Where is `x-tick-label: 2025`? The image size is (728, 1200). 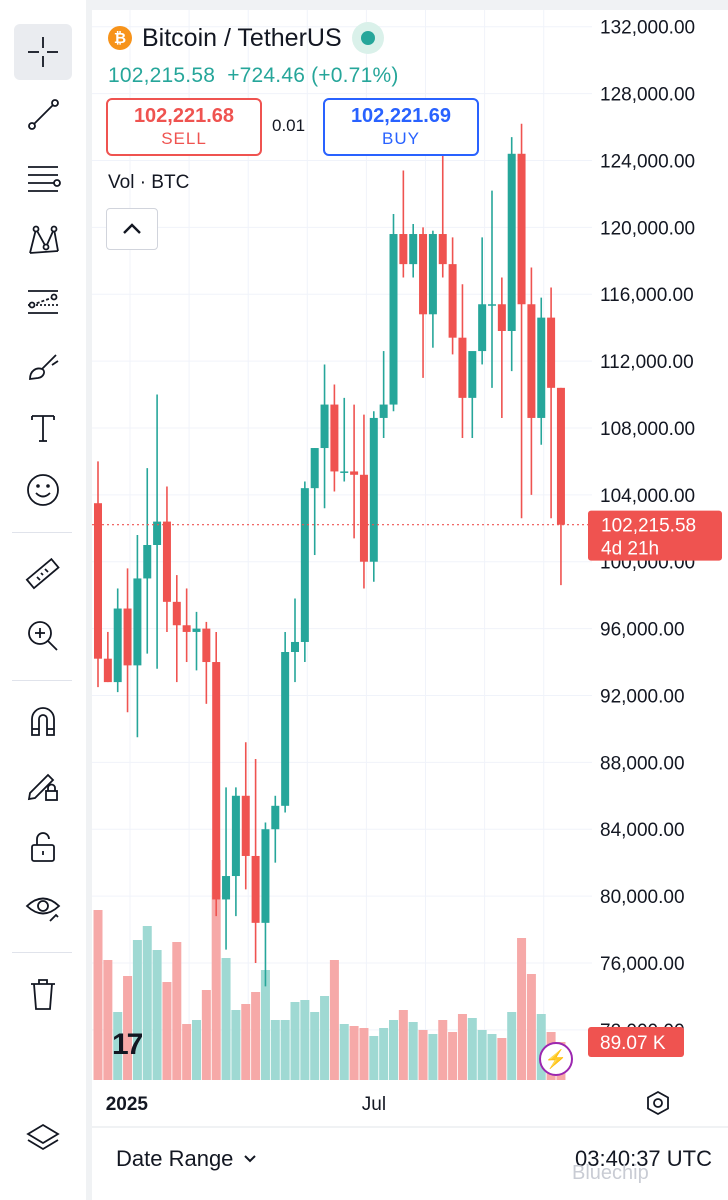 x-tick-label: 2025 is located at coordinates (127, 1104).